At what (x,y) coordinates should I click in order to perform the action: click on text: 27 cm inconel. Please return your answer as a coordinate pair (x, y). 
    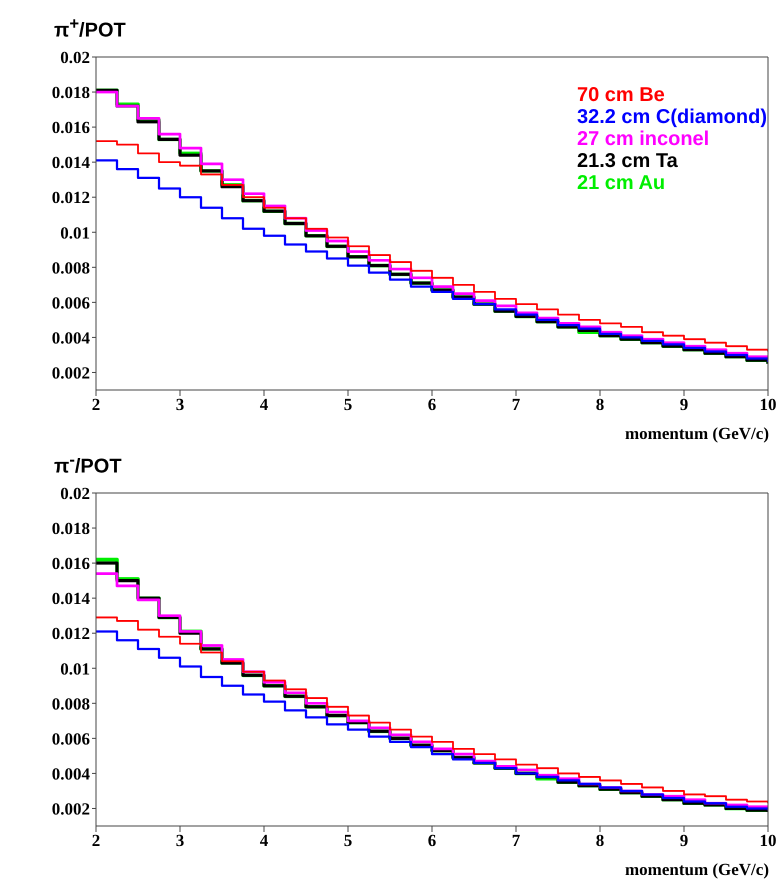
    Looking at the image, I should click on (643, 139).